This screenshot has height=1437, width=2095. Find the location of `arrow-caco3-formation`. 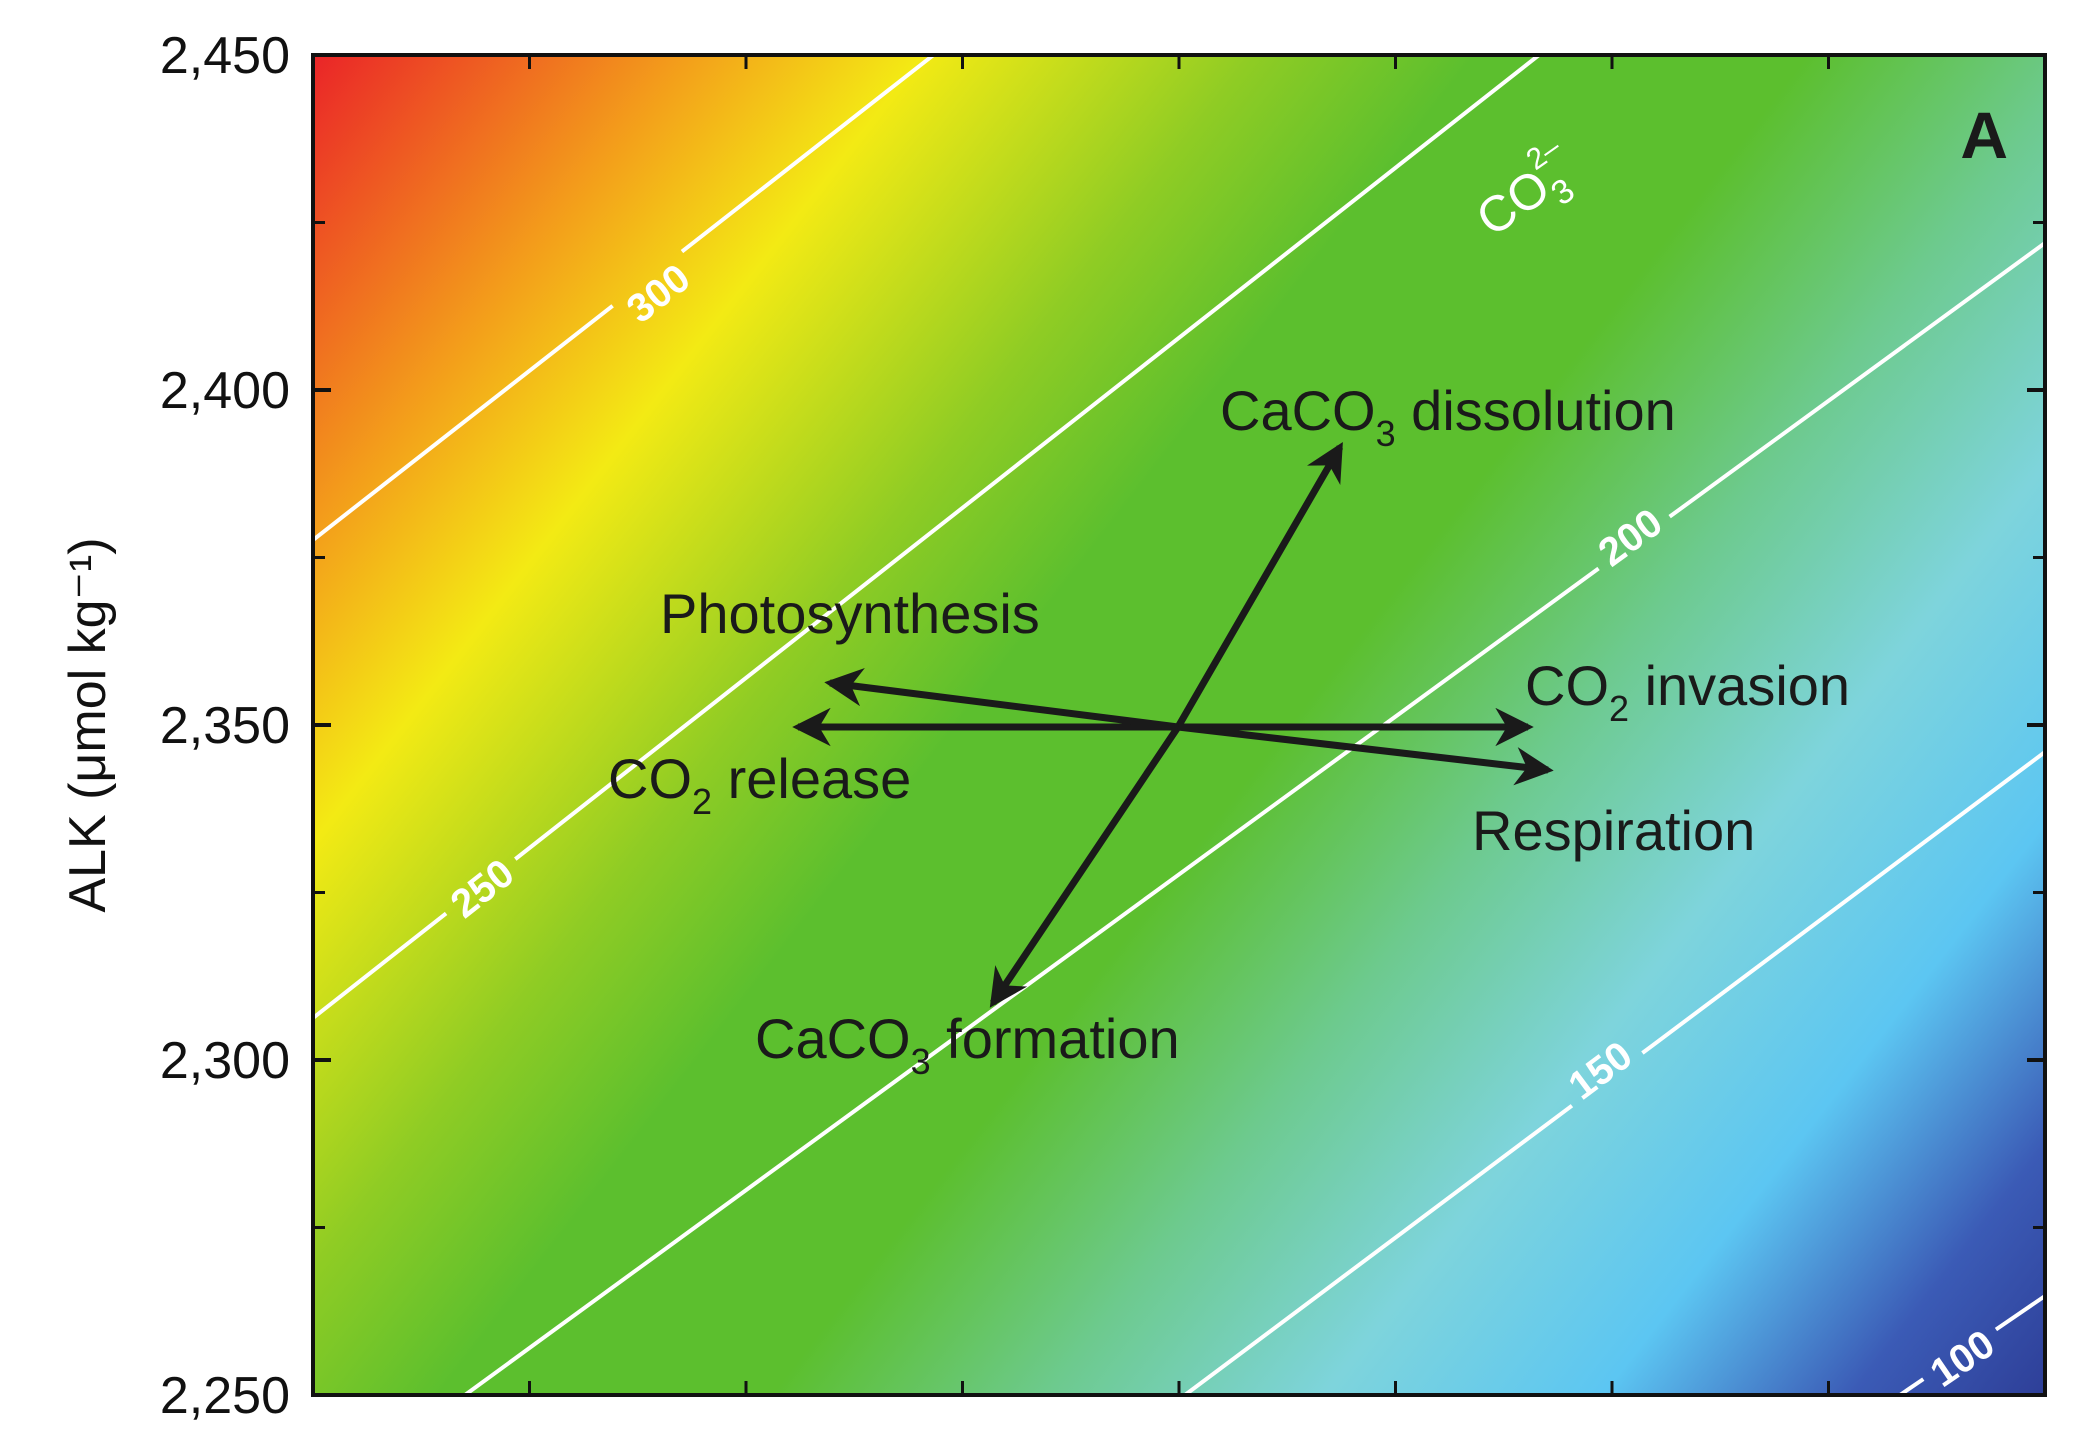

arrow-caco3-formation is located at coordinates (1001, 699).